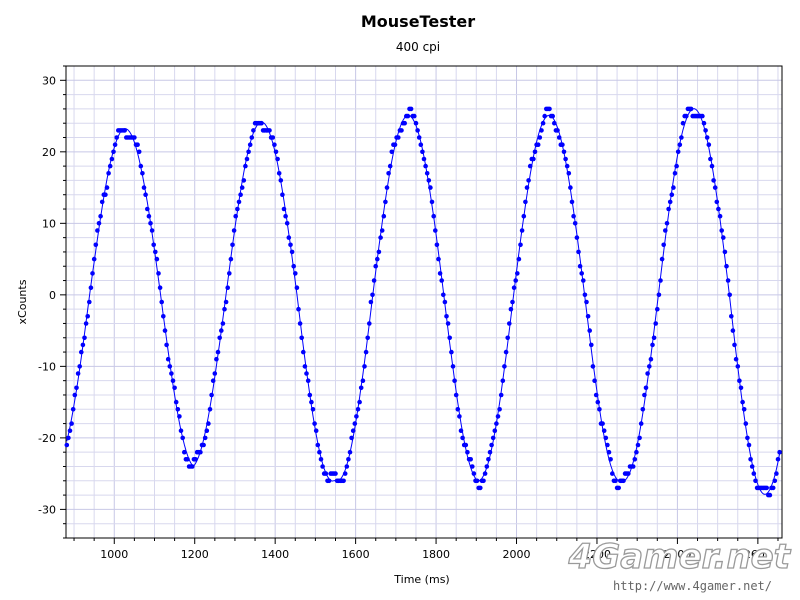 The width and height of the screenshot is (800, 600). What do you see at coordinates (677, 554) in the screenshot?
I see `x-tick-label: 2400` at bounding box center [677, 554].